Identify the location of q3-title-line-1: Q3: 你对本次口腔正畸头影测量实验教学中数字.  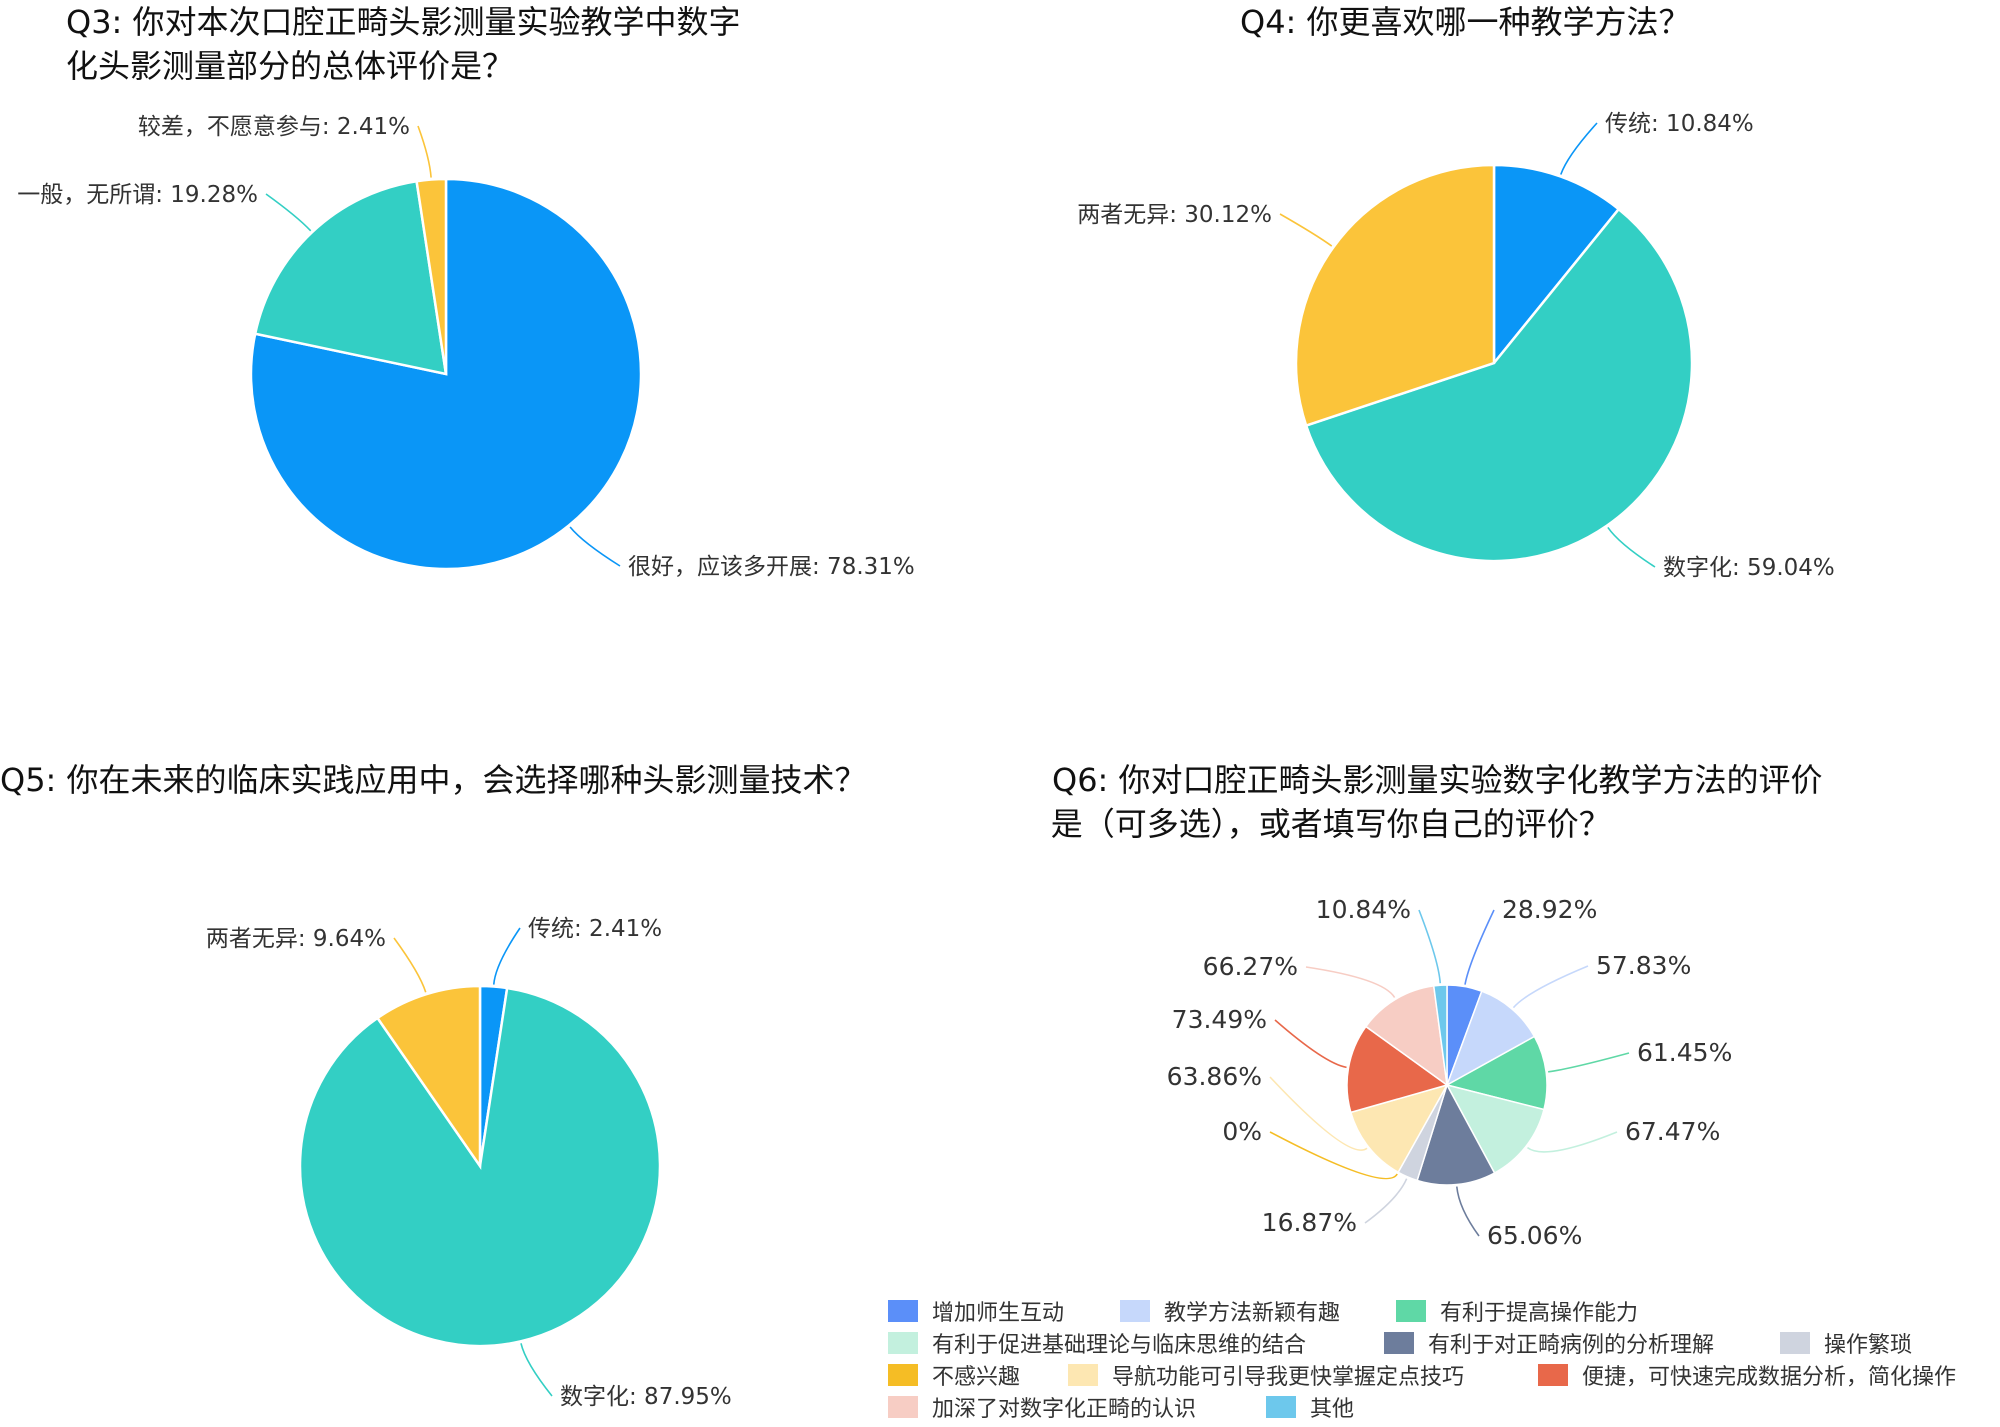
(403, 22).